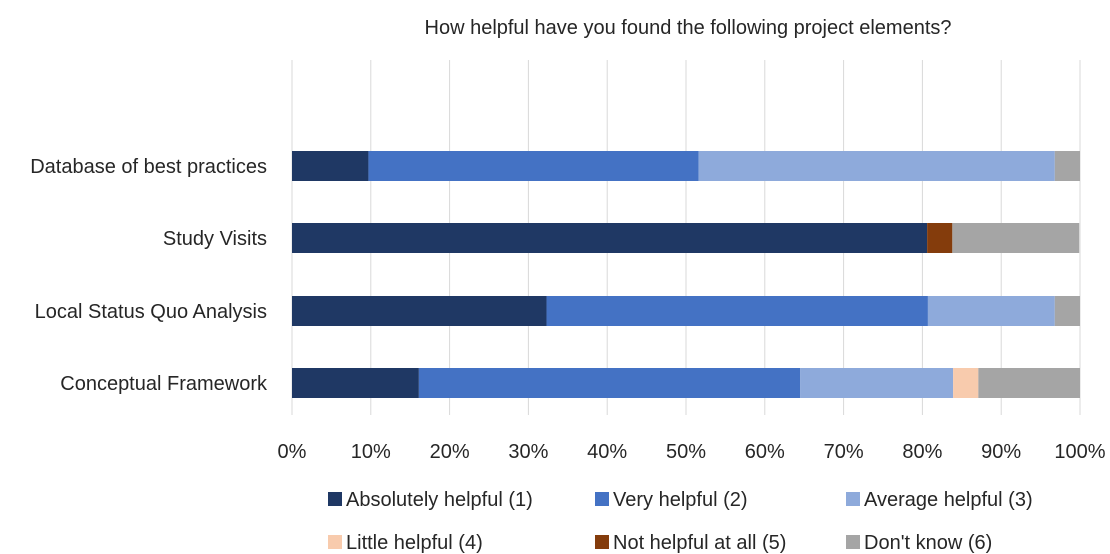 The width and height of the screenshot is (1110, 554). I want to click on x-tick-label: 90%, so click(1001, 452).